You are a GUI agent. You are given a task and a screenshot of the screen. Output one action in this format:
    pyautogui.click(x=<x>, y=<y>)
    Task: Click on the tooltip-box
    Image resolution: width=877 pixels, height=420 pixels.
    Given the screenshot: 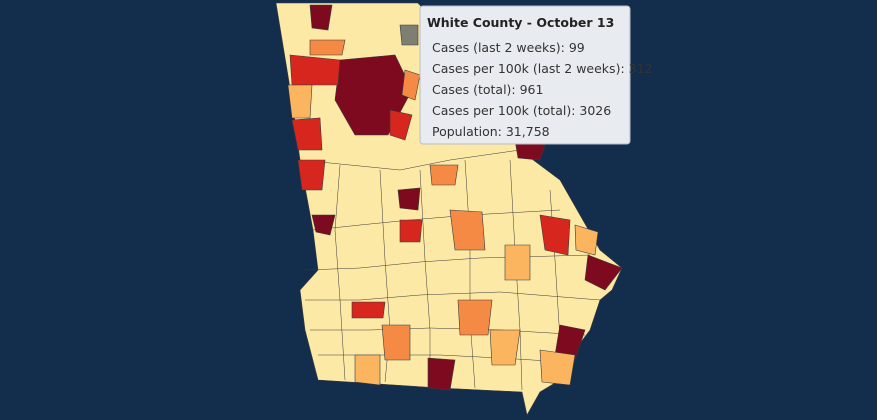 What is the action you would take?
    pyautogui.click(x=525, y=75)
    